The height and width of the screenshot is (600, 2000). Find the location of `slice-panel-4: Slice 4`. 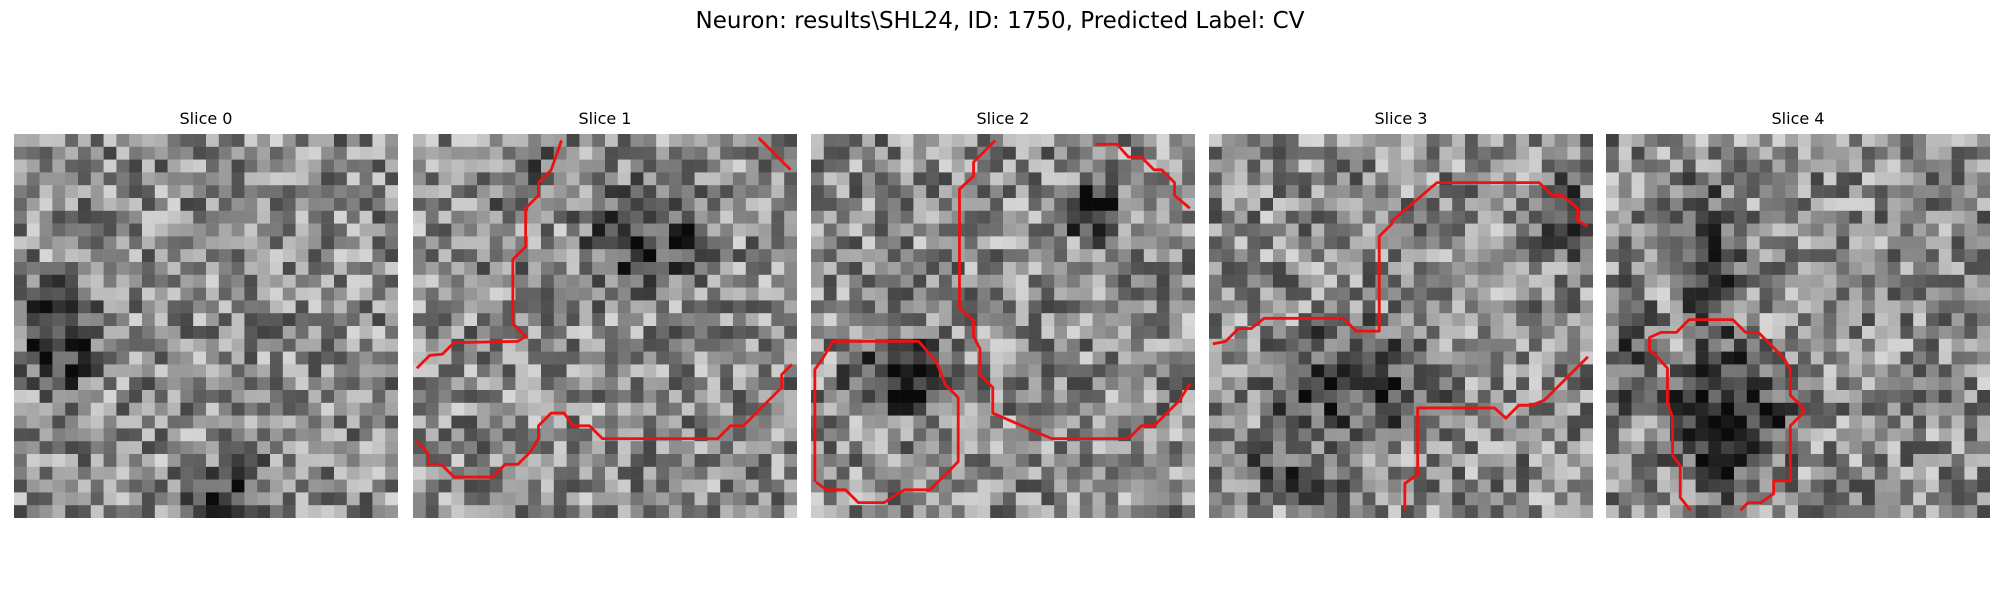

slice-panel-4: Slice 4 is located at coordinates (1798, 313).